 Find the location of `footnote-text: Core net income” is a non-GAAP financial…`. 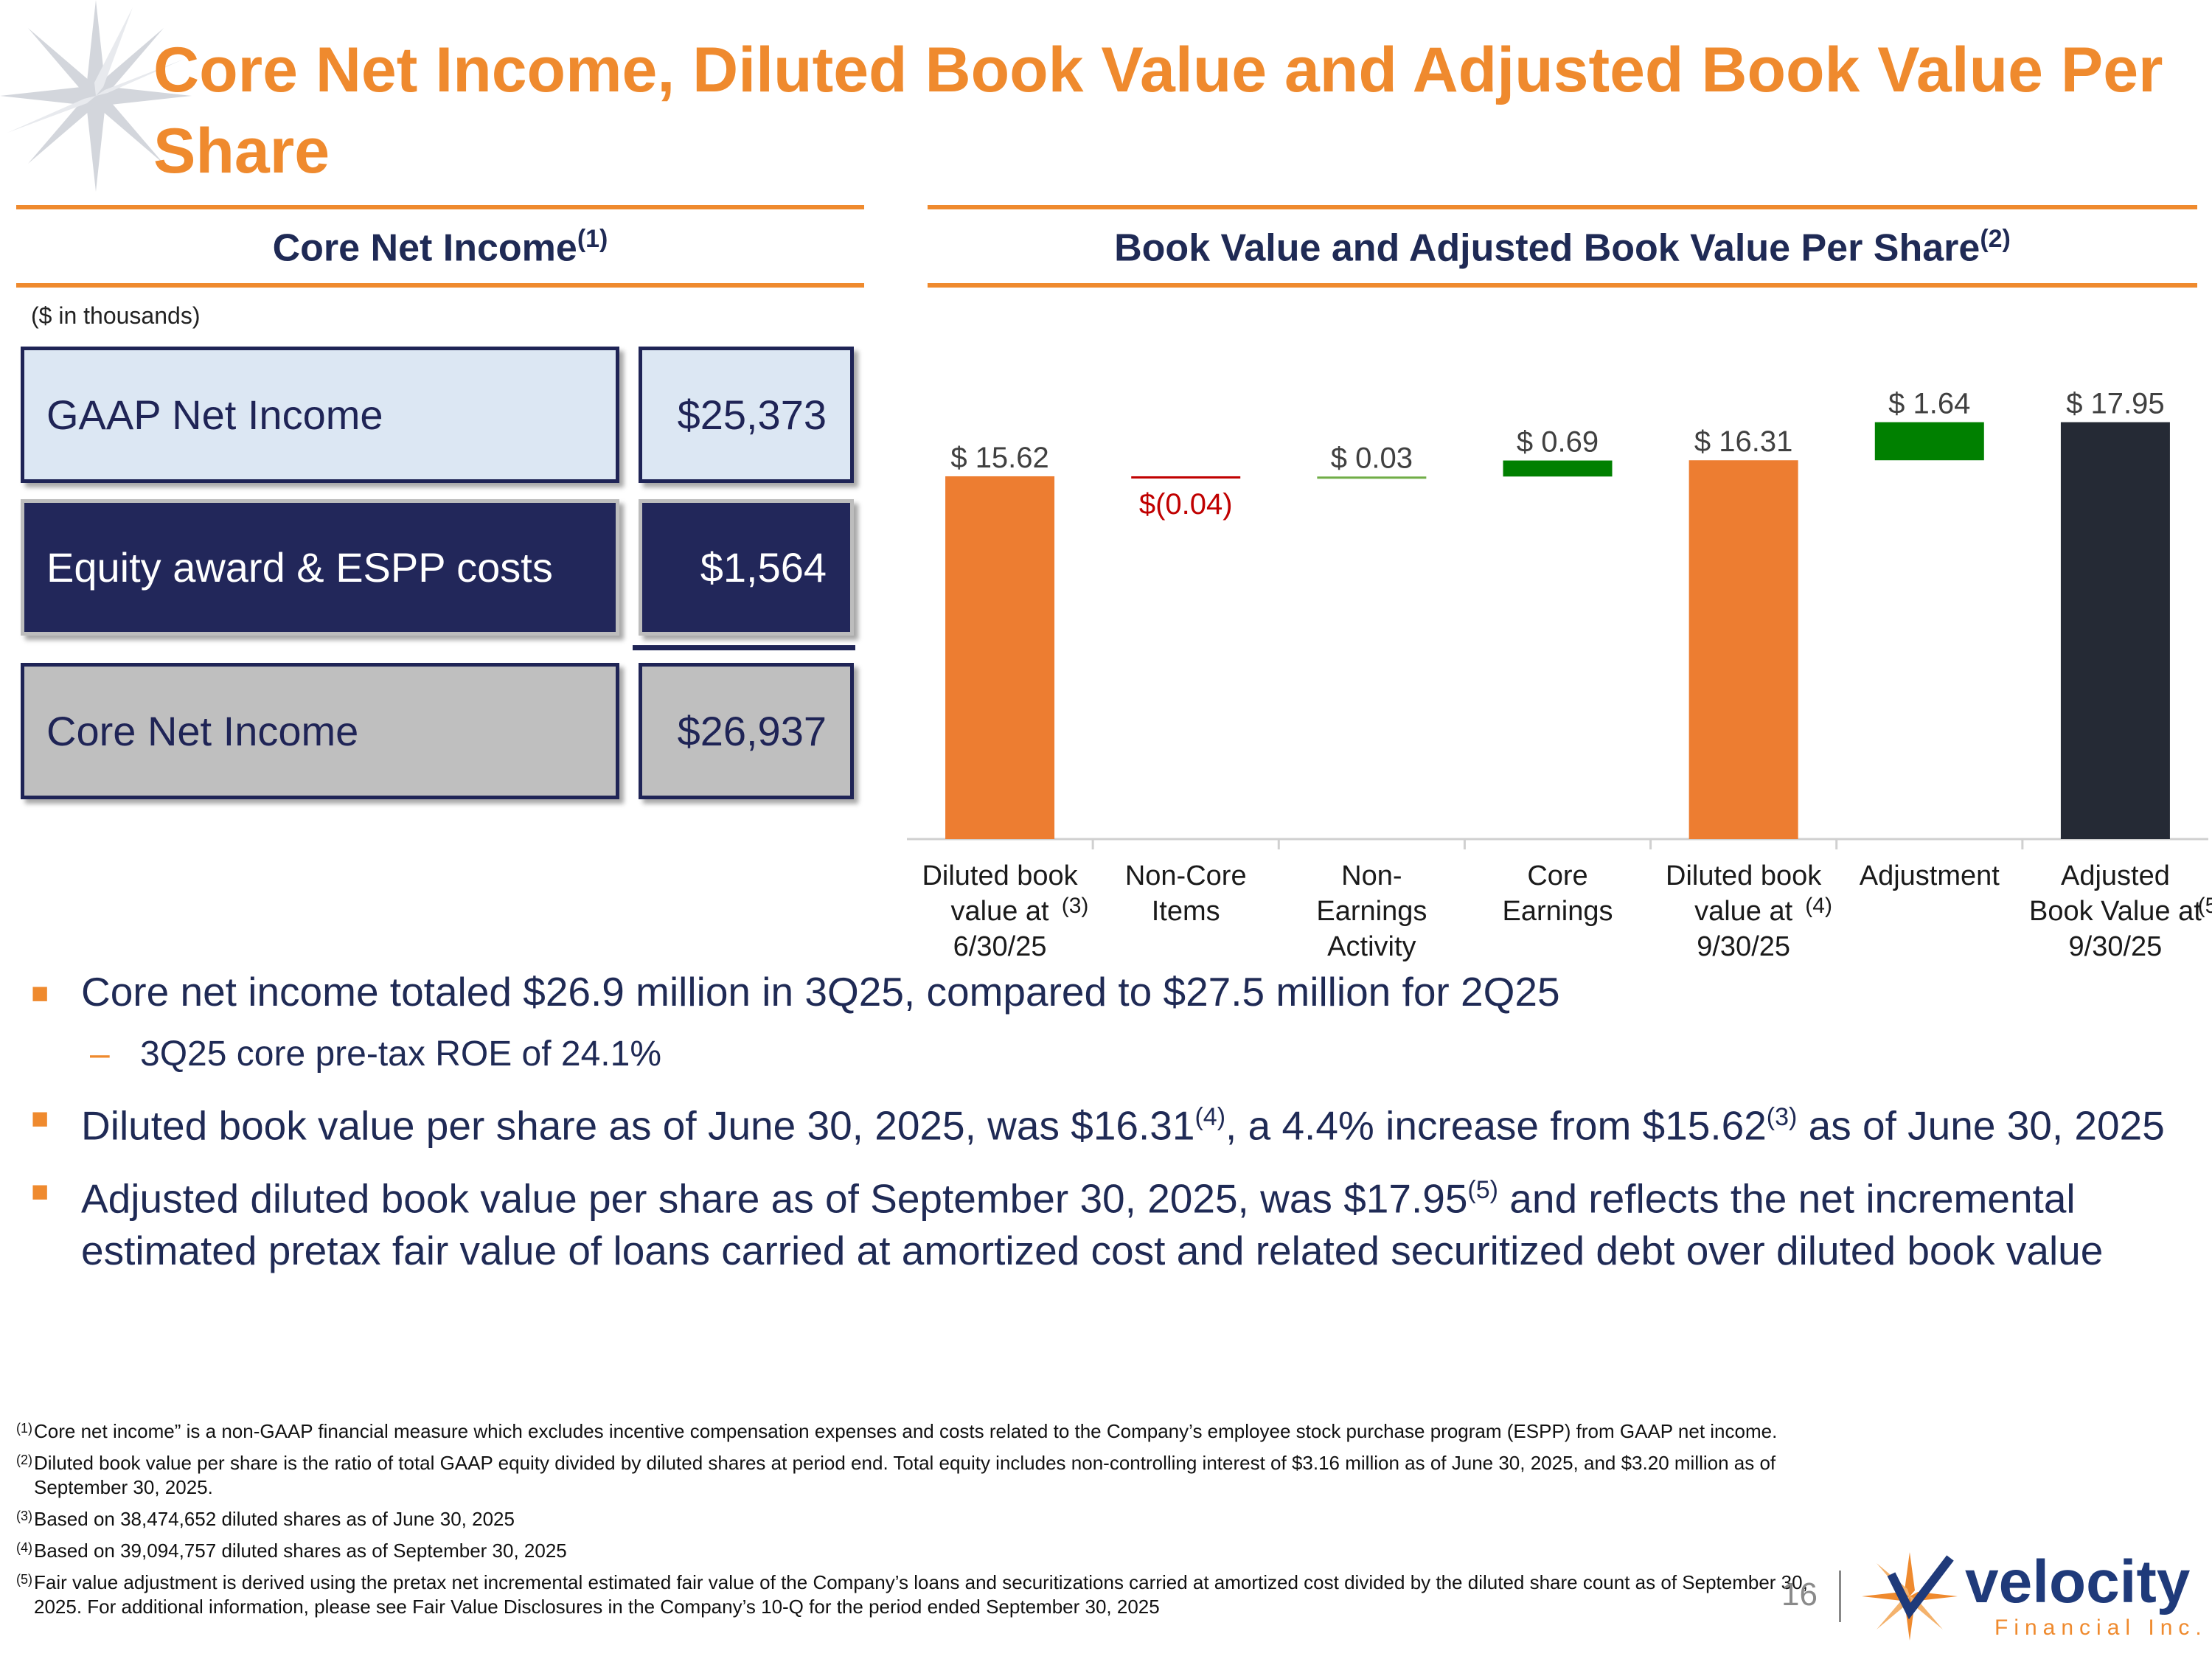

footnote-text: Core net income” is a non-GAAP financial… is located at coordinates (906, 1431).